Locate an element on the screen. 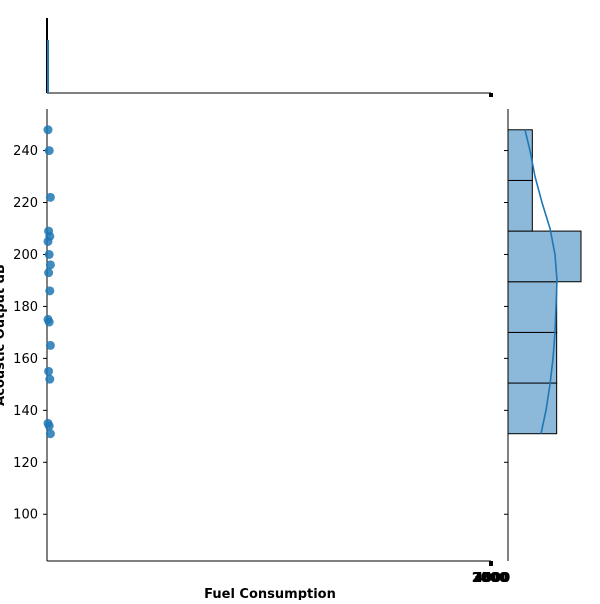 The image size is (600, 604). y-tick-label: 240 is located at coordinates (25, 151).